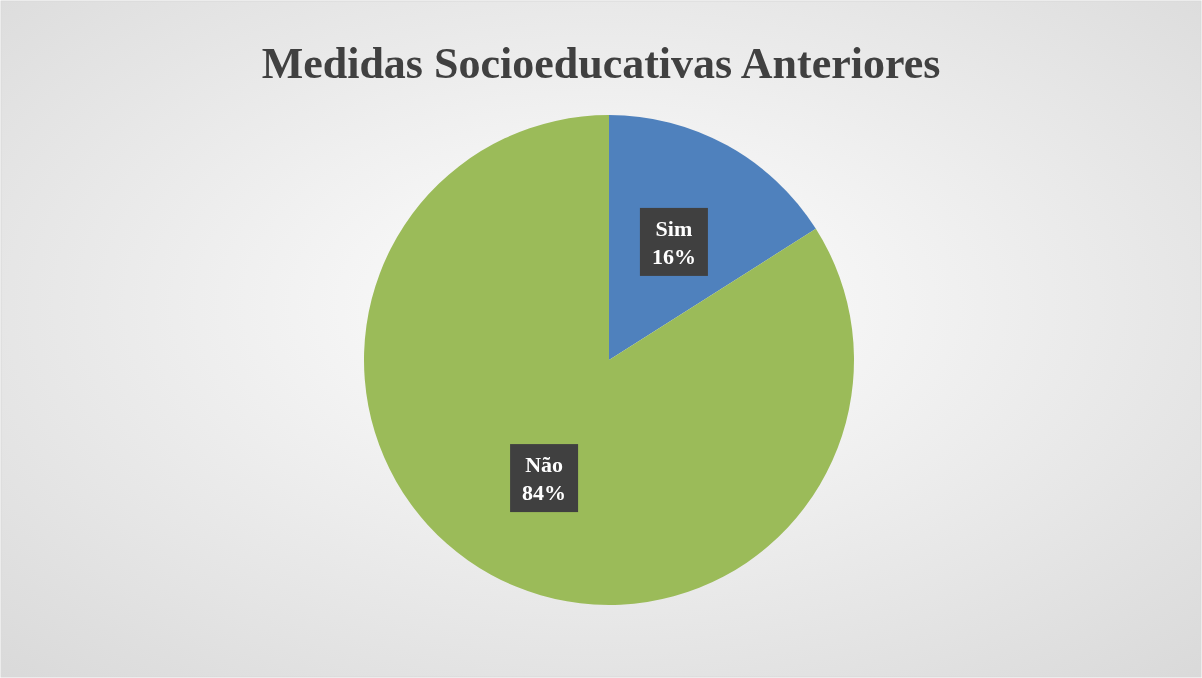  What do you see at coordinates (674, 228) in the screenshot?
I see `slice-label: Sim` at bounding box center [674, 228].